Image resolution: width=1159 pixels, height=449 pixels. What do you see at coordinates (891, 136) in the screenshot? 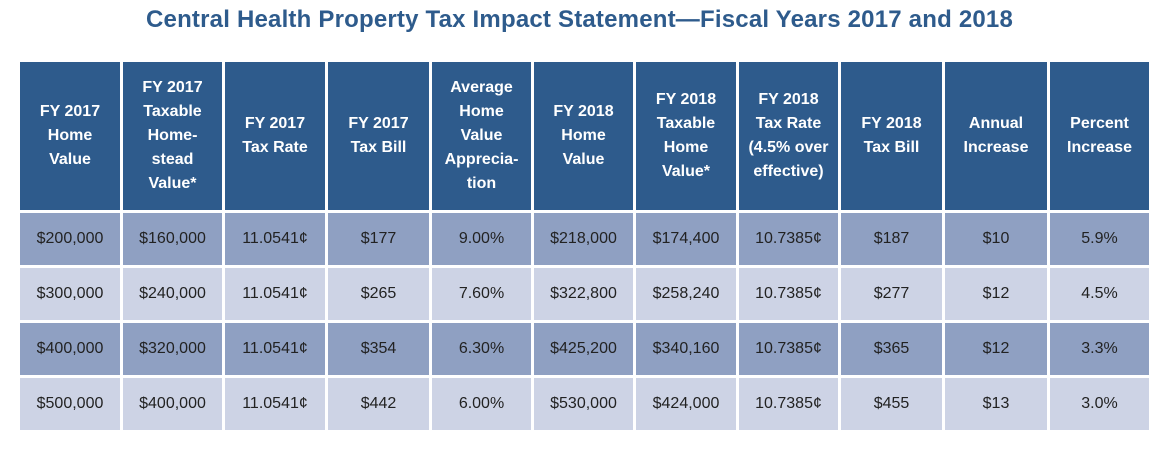
I see `column-header: FY 2018 Tax Bill` at bounding box center [891, 136].